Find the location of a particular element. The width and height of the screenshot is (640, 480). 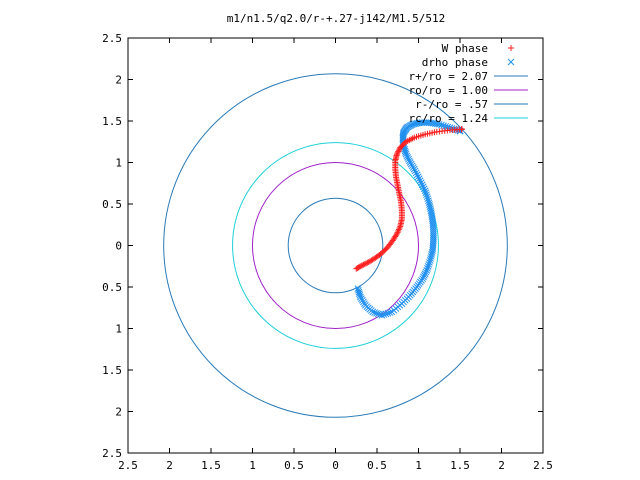

legend-label: rc/ro = 1.24 is located at coordinates (449, 118).